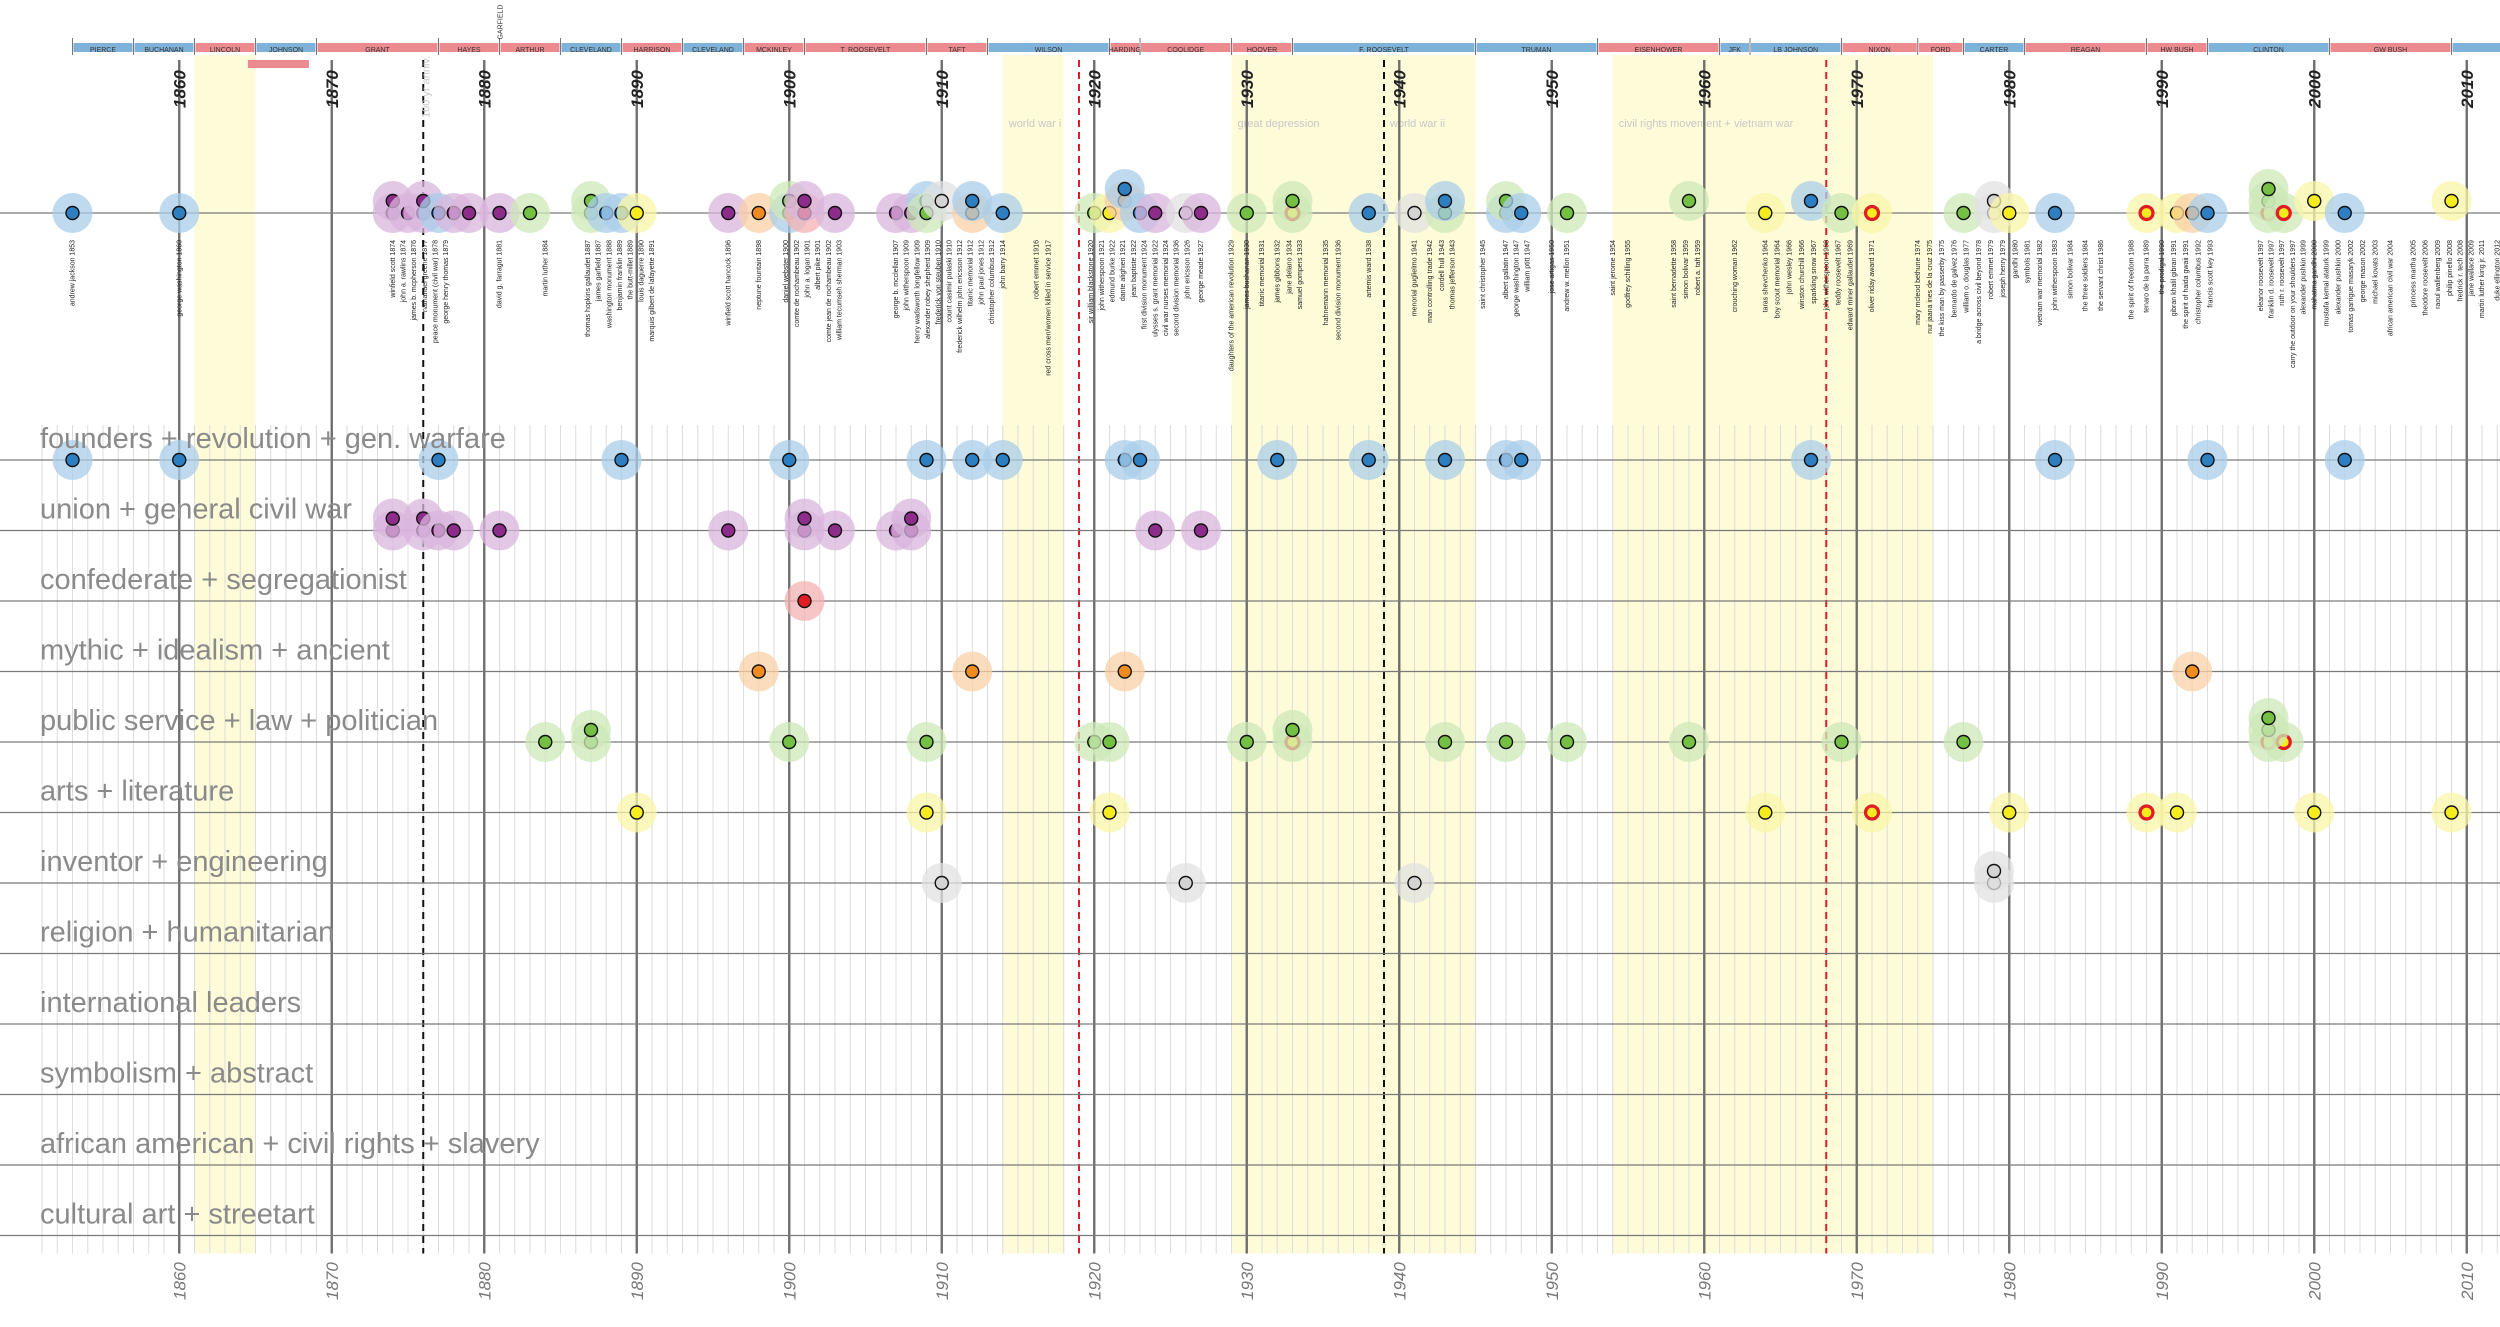  Describe the element at coordinates (1113, 271) in the screenshot. I see `memorial-label: edmund burke 1922` at that location.